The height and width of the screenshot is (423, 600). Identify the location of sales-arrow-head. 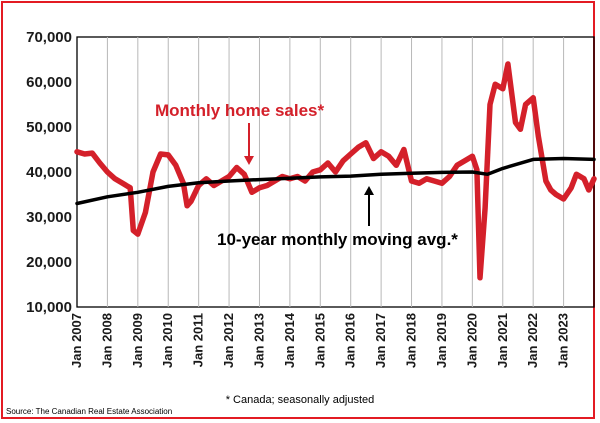
(249, 160).